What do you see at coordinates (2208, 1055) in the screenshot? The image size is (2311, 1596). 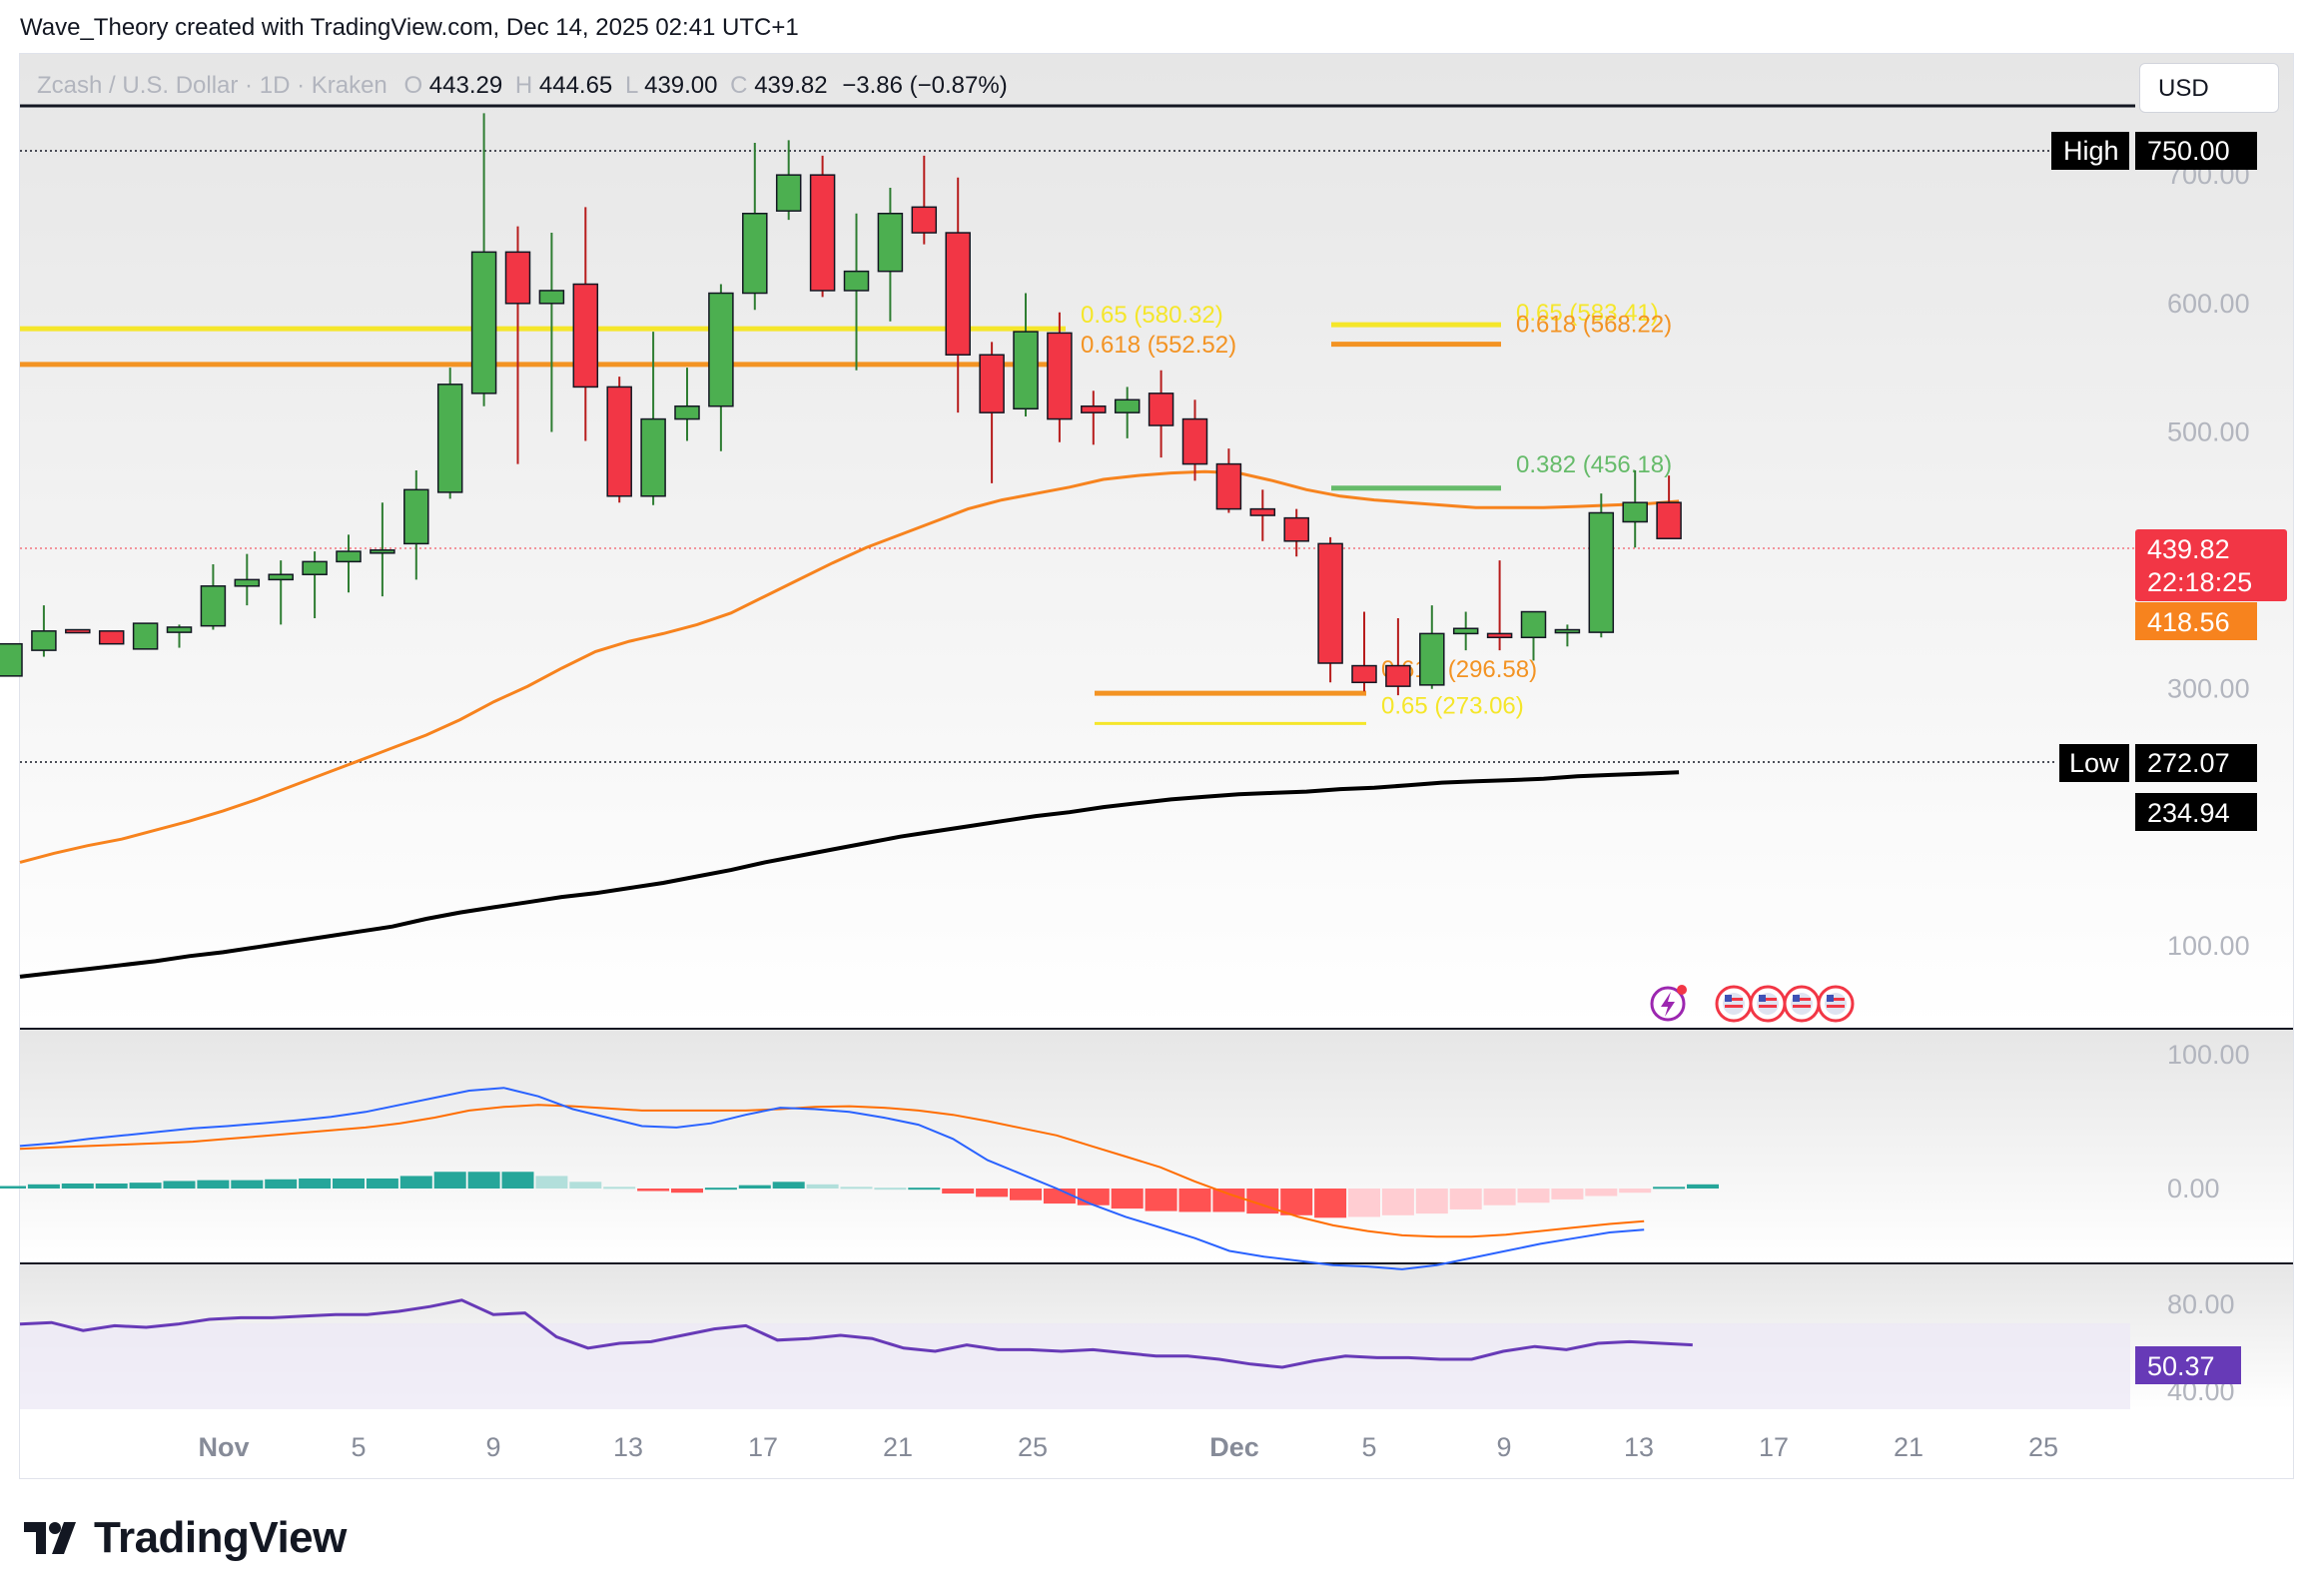 I see `macd-axis-tick: 100.00` at bounding box center [2208, 1055].